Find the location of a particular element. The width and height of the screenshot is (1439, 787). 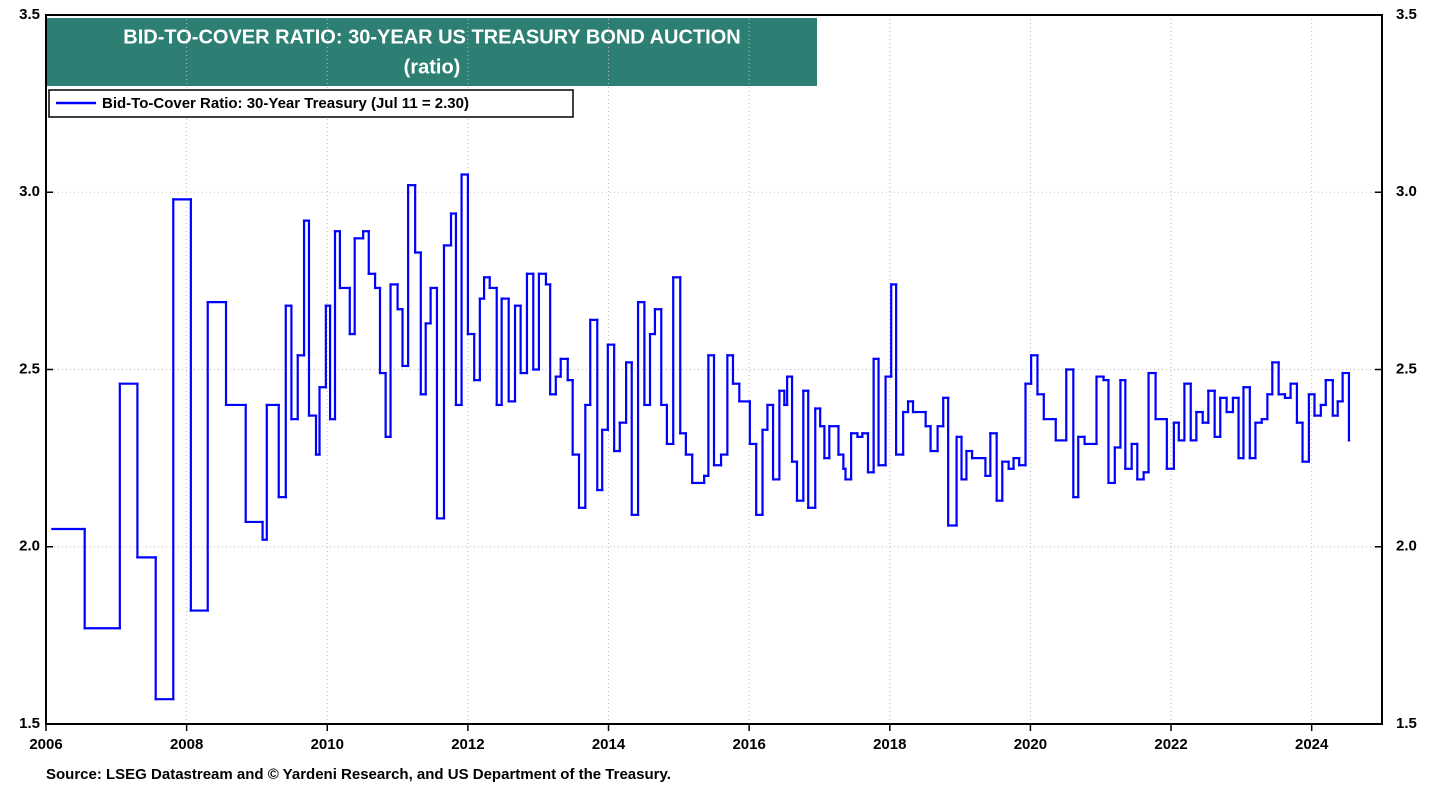

x-tick-label: 2008 is located at coordinates (186, 744).